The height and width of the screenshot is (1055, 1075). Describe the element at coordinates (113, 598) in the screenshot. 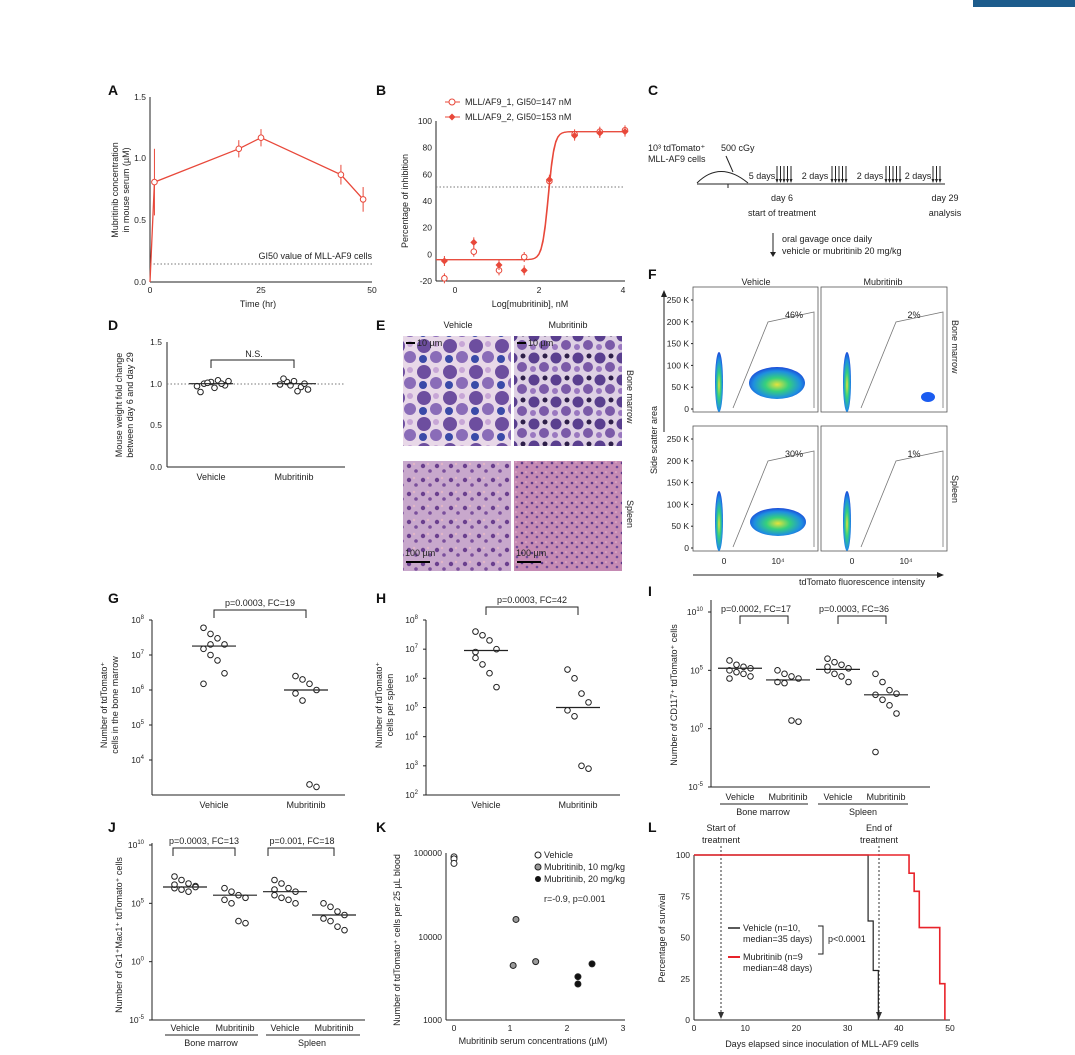

I see `panel-letter-g: G` at that location.